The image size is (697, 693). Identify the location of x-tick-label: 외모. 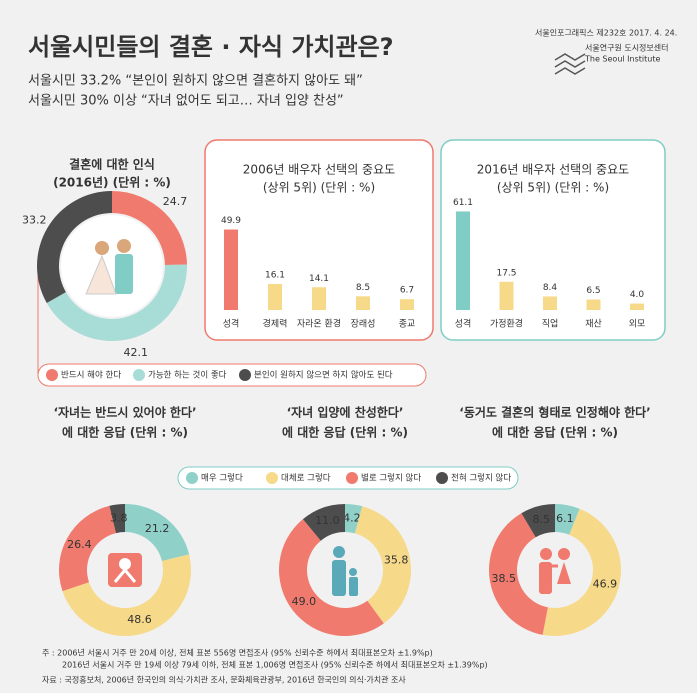
(637, 324).